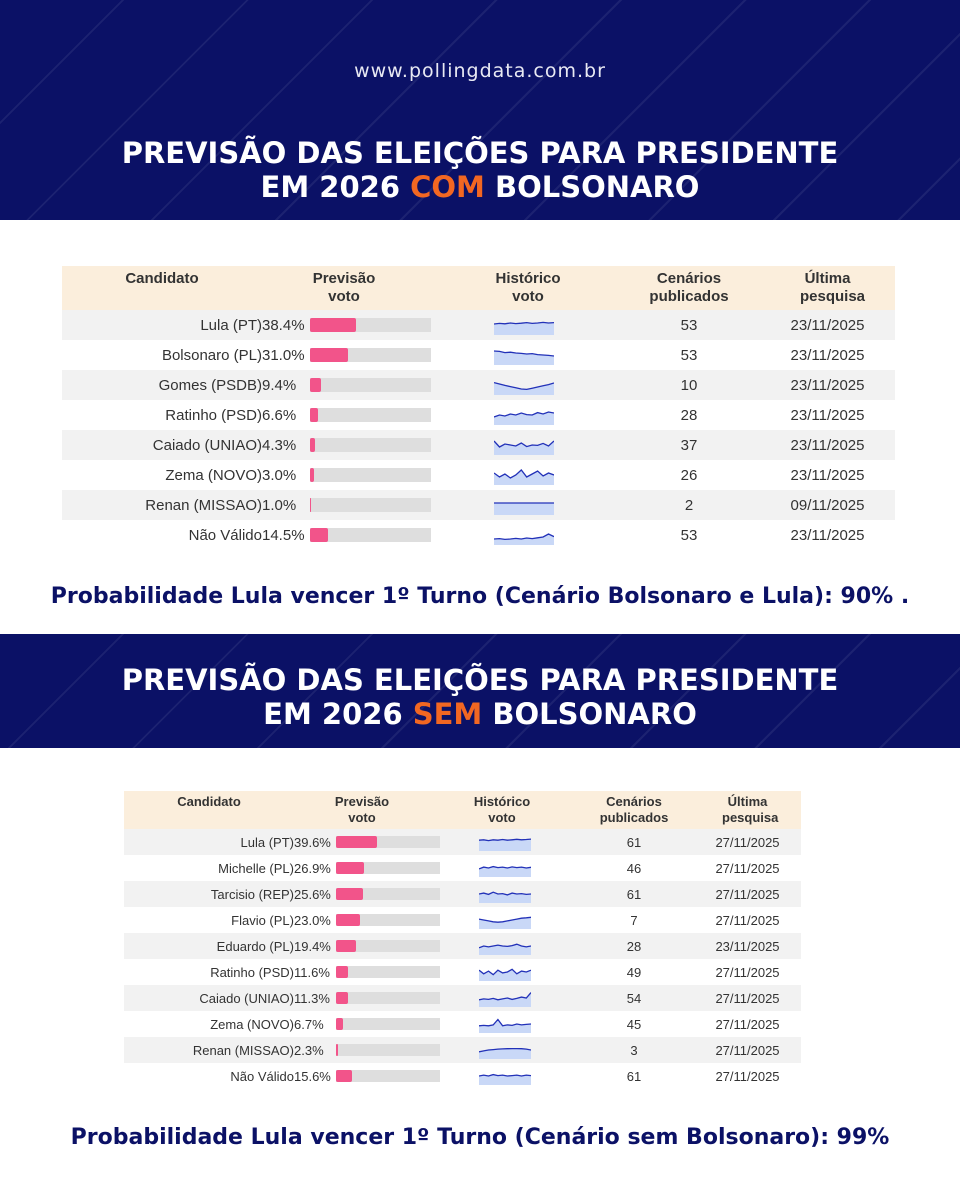 The image size is (960, 1200). Describe the element at coordinates (279, 475) in the screenshot. I see `vote-percent: 3.0%` at that location.